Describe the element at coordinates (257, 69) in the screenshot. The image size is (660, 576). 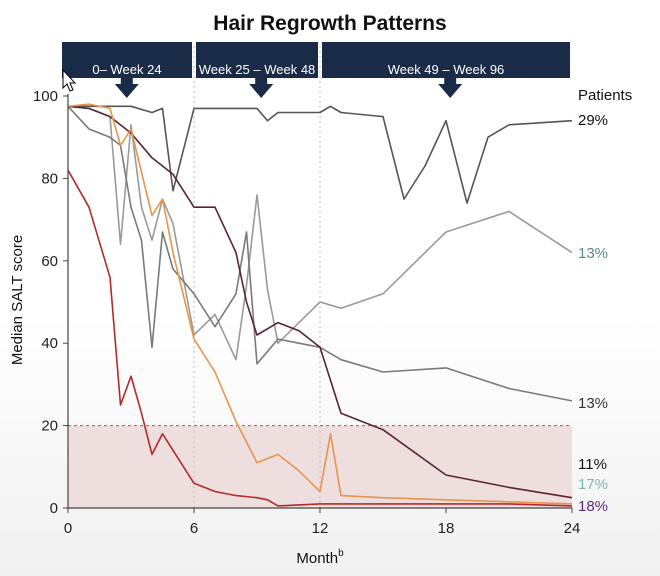
I see `period-label: Week 25 – Week 48` at that location.